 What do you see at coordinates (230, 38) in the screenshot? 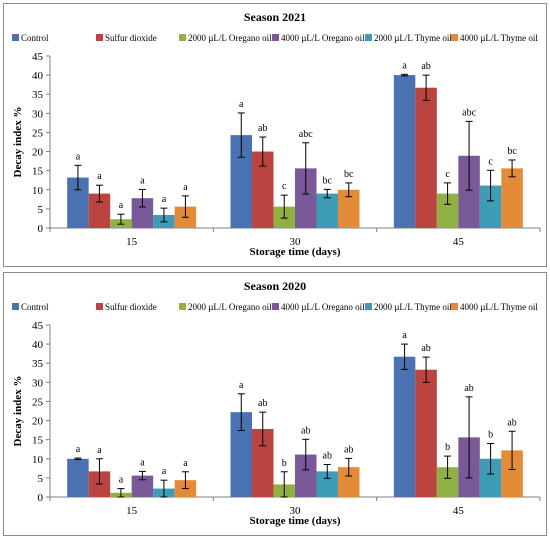
I see `legend-label: 2000 µL/L Oregano oil` at bounding box center [230, 38].